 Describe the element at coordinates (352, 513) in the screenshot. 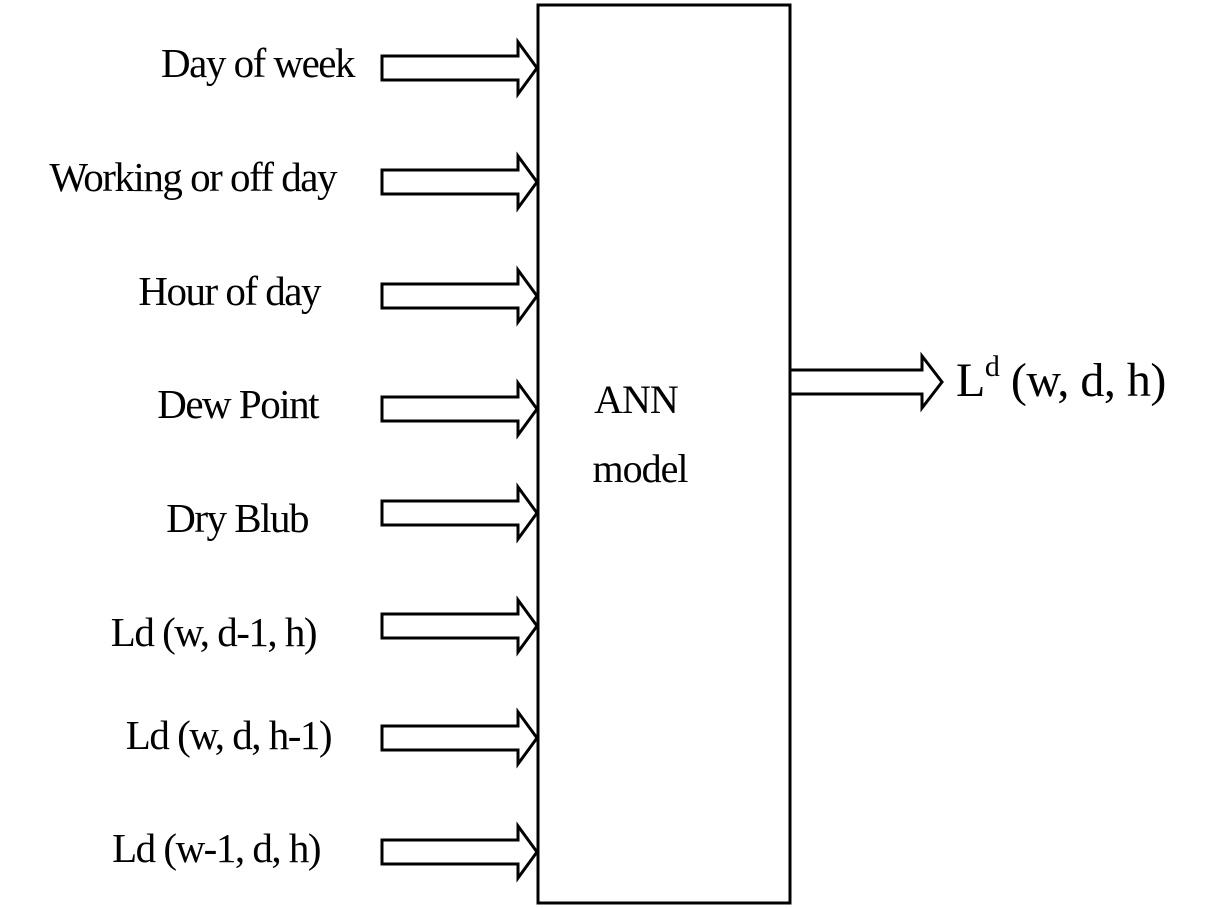

I see `input-row-dry-blub: Dry Blub` at that location.